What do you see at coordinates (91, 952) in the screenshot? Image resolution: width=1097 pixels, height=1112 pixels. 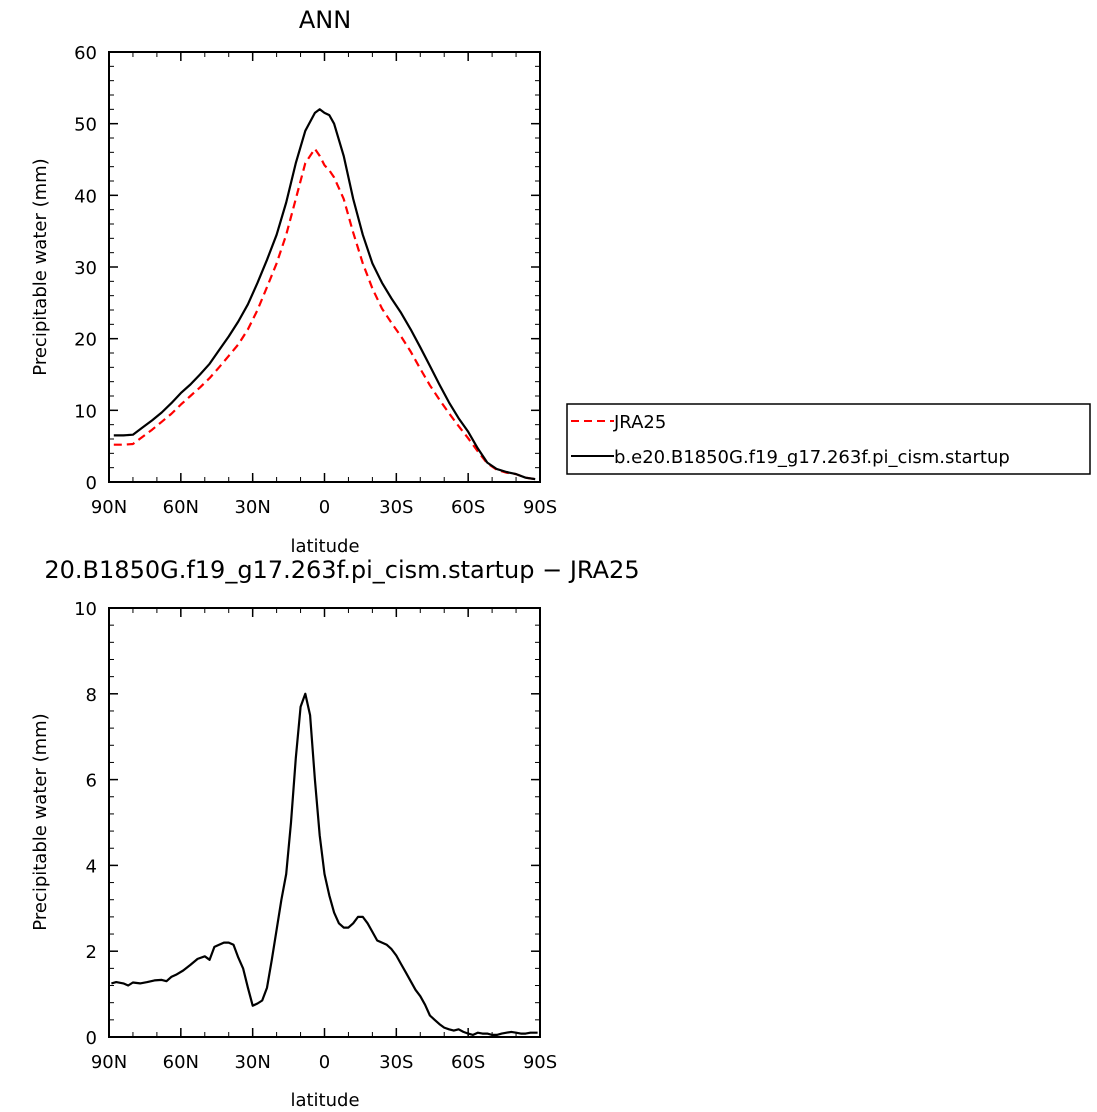 I see `y-tick-label: 2` at bounding box center [91, 952].